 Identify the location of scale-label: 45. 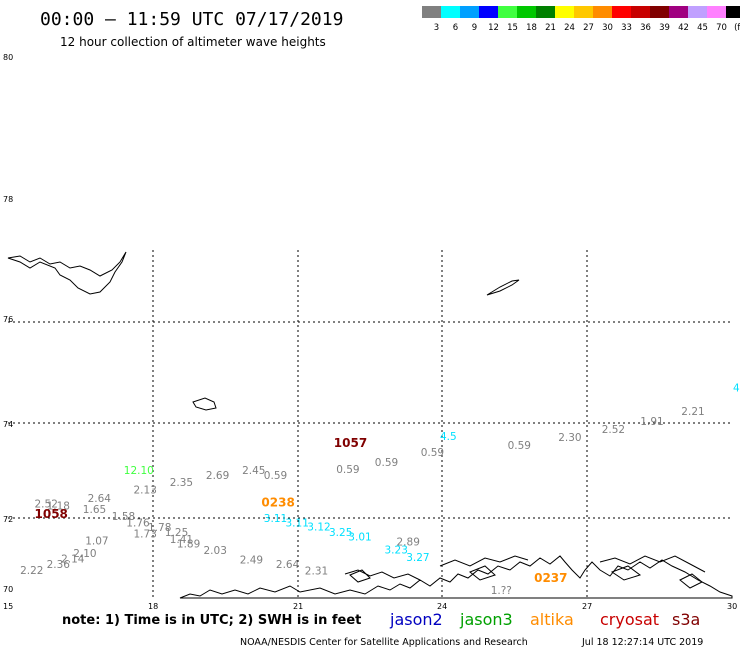
(702, 28).